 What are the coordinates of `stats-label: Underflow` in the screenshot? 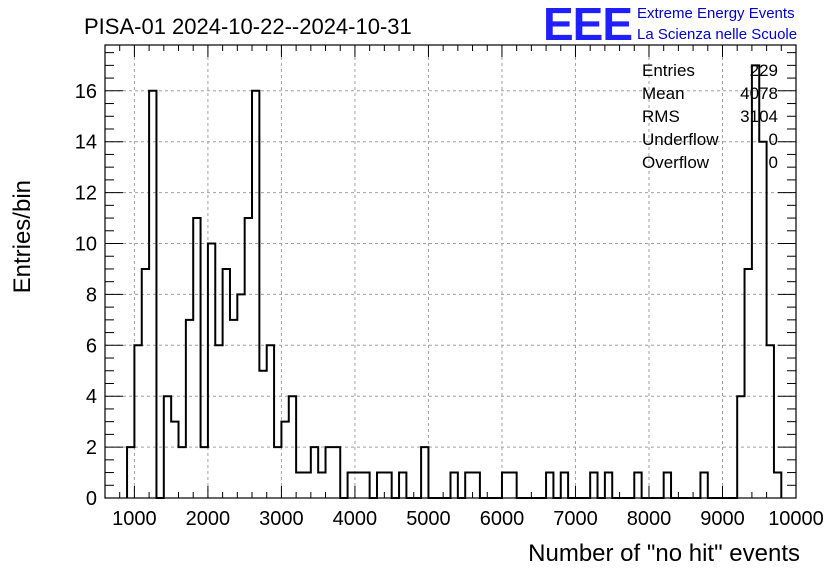 It's located at (680, 139).